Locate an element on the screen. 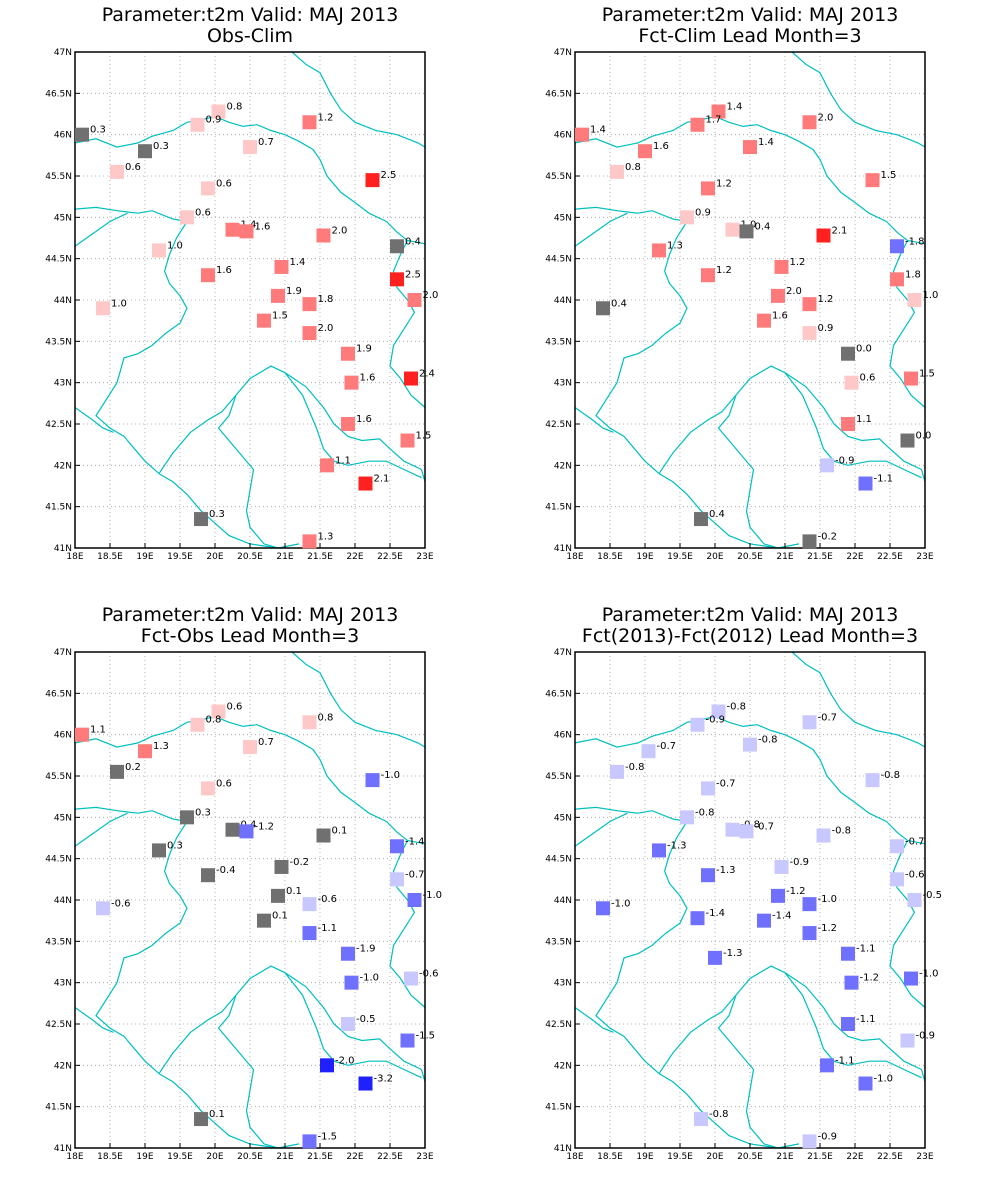 This screenshot has width=1000, height=1200. station-value-label: 1.9 is located at coordinates (364, 349).